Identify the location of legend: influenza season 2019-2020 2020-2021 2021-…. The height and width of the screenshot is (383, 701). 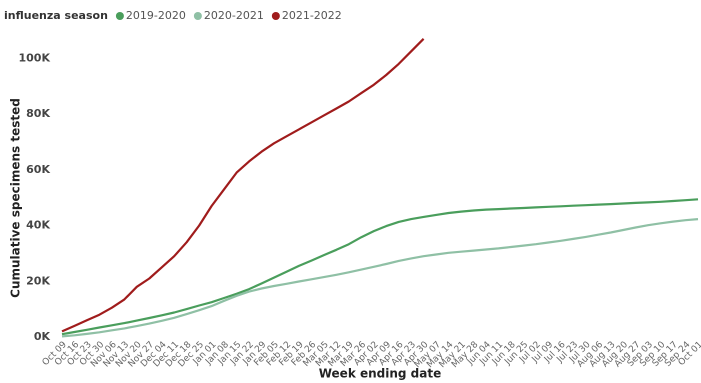
(173, 15).